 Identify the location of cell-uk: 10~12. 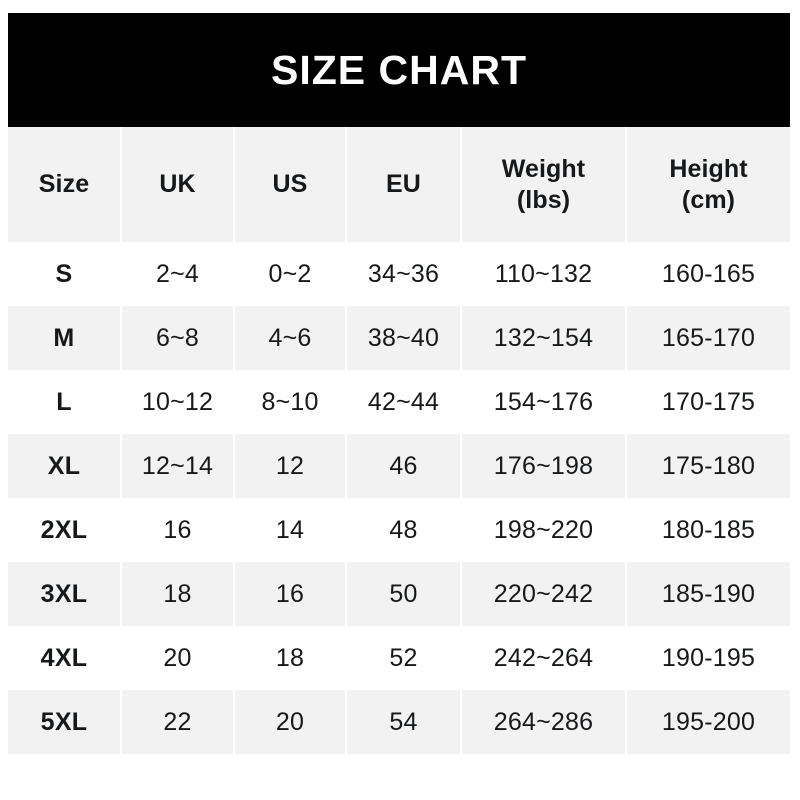
(178, 402).